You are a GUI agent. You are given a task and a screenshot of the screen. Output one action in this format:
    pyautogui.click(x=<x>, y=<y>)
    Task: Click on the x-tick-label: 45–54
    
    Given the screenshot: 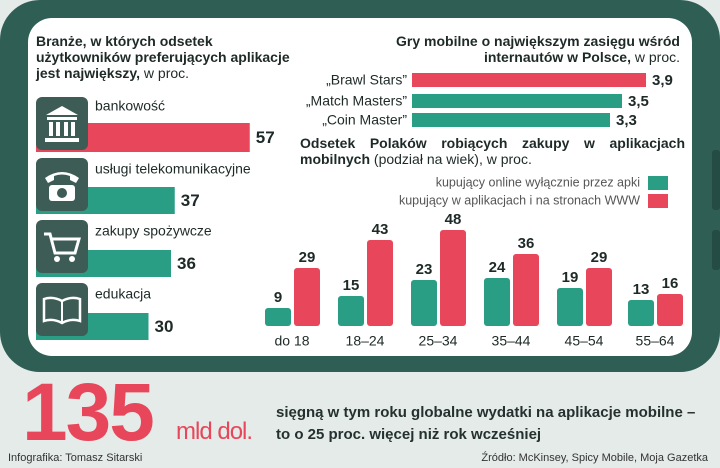 What is the action you would take?
    pyautogui.click(x=584, y=341)
    